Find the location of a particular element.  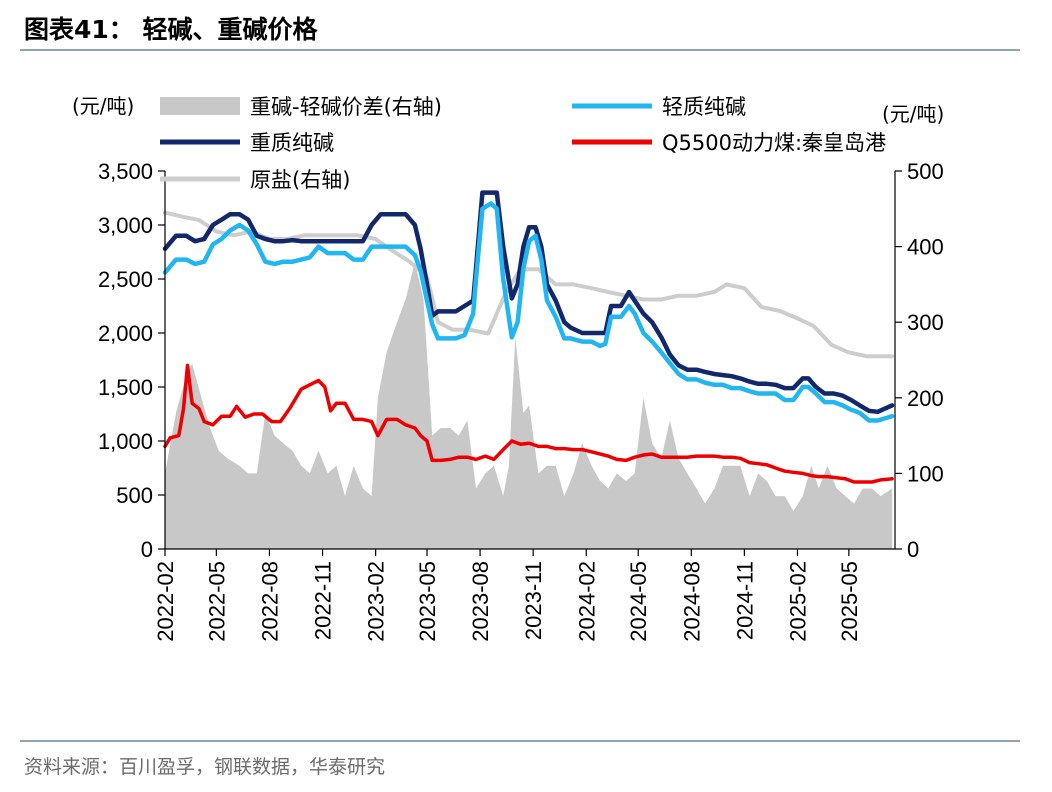

y-tick-label: 2,000 is located at coordinates (125, 333).